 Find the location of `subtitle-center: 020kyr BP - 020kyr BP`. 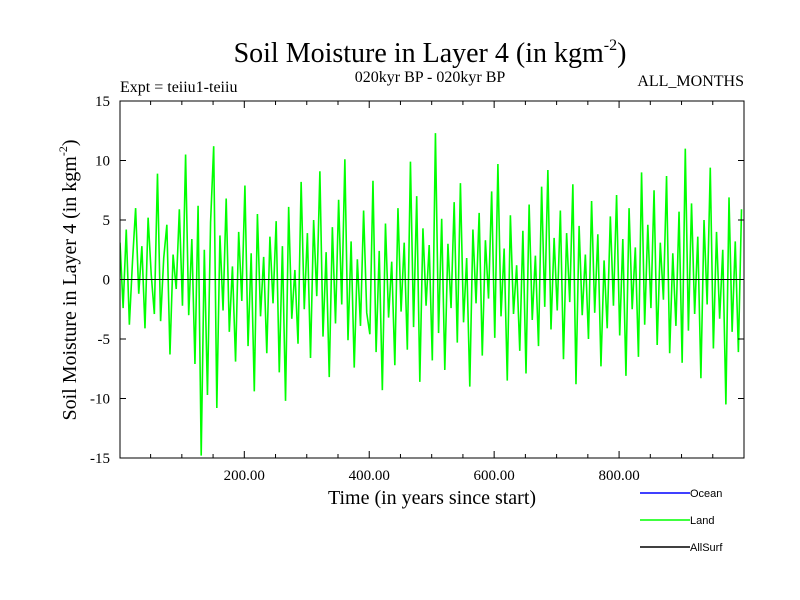

subtitle-center: 020kyr BP - 020kyr BP is located at coordinates (430, 77).